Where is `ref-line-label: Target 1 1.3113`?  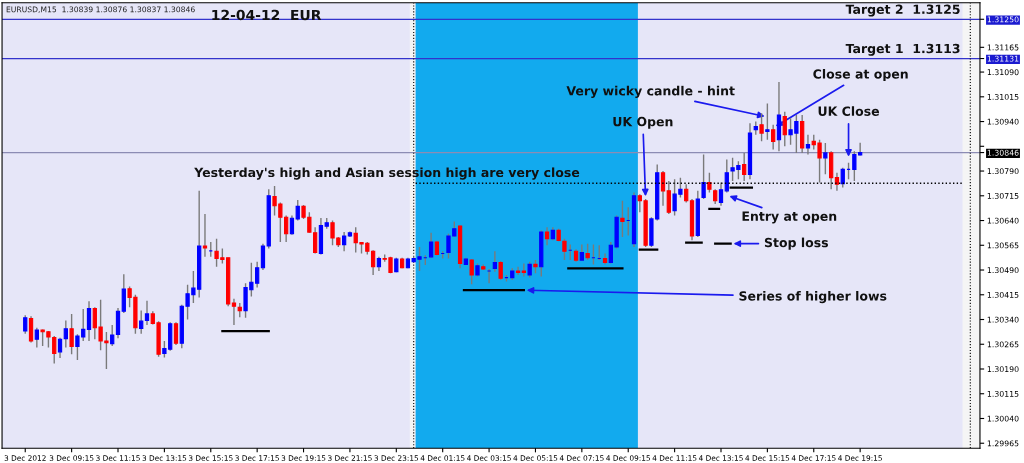 ref-line-label: Target 1 1.3113 is located at coordinates (902, 49).